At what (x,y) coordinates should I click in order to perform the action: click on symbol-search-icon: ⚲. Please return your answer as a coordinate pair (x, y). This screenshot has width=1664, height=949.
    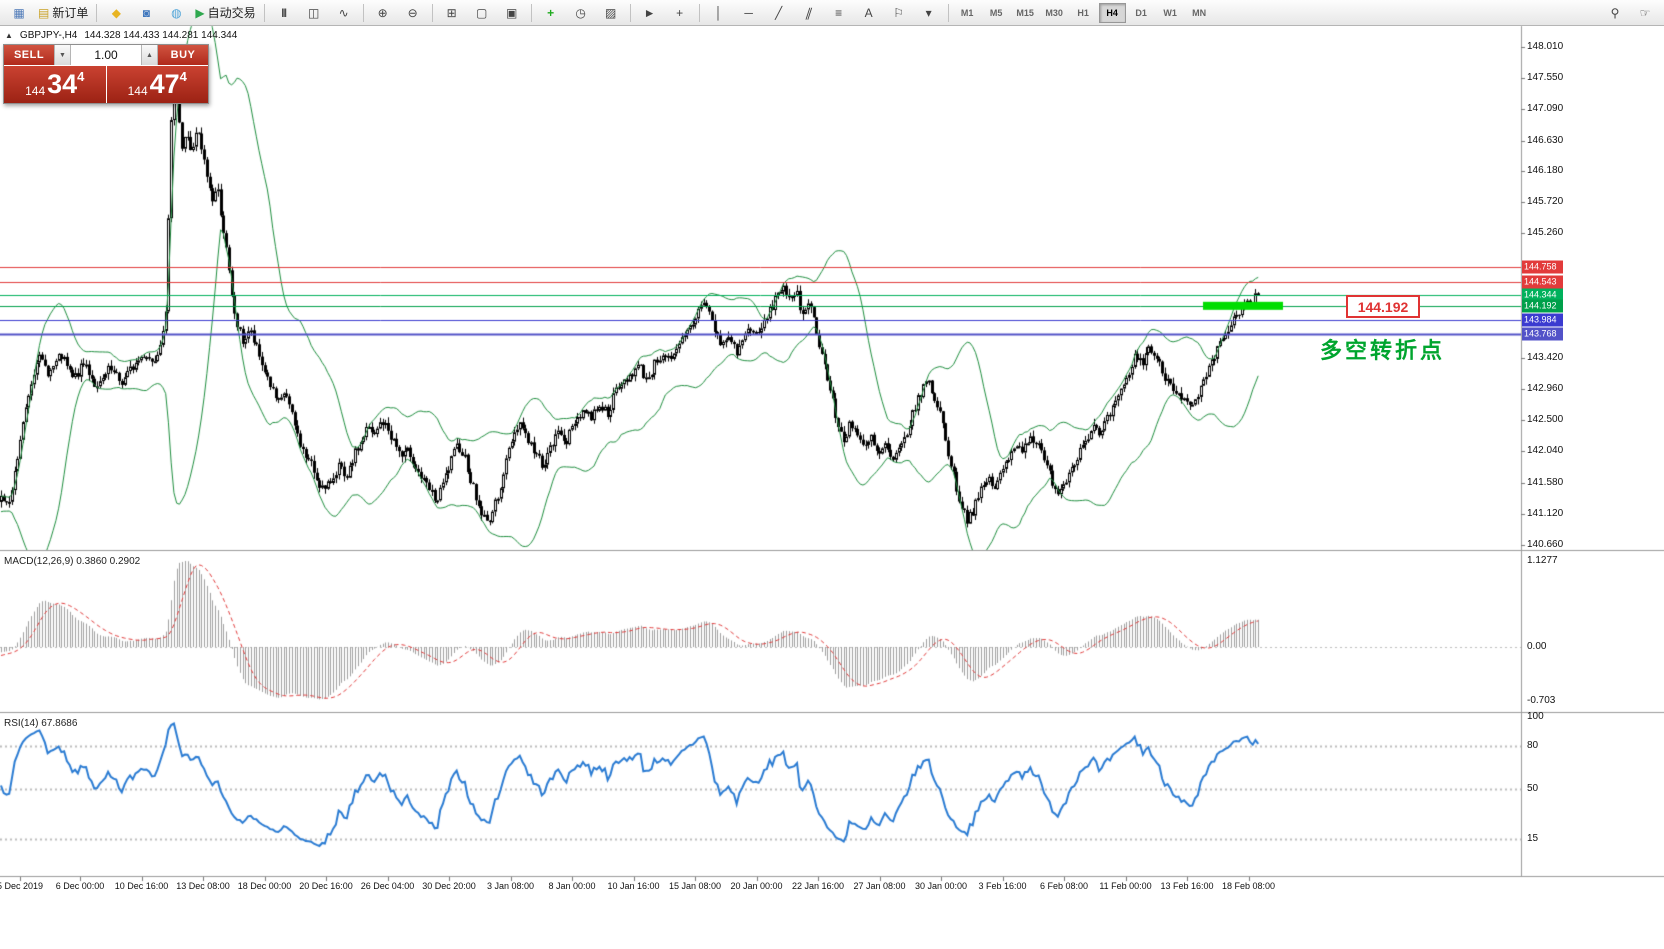
    Looking at the image, I should click on (1615, 12).